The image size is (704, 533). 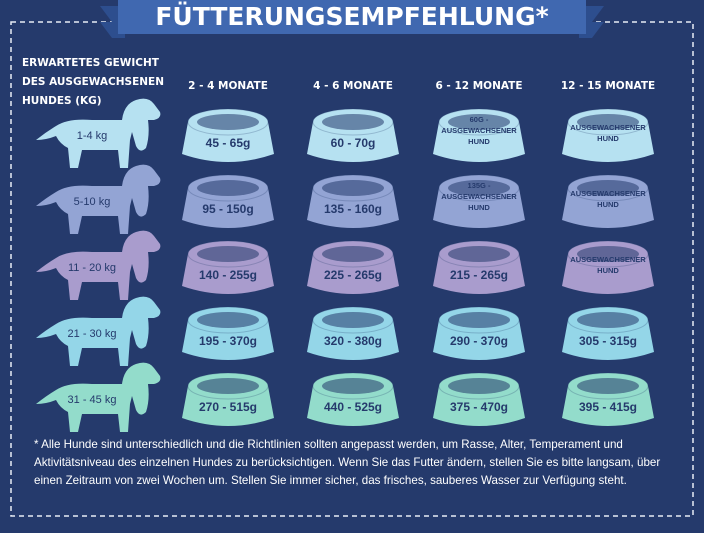 I want to click on bowl-label: 60G -, so click(x=479, y=119).